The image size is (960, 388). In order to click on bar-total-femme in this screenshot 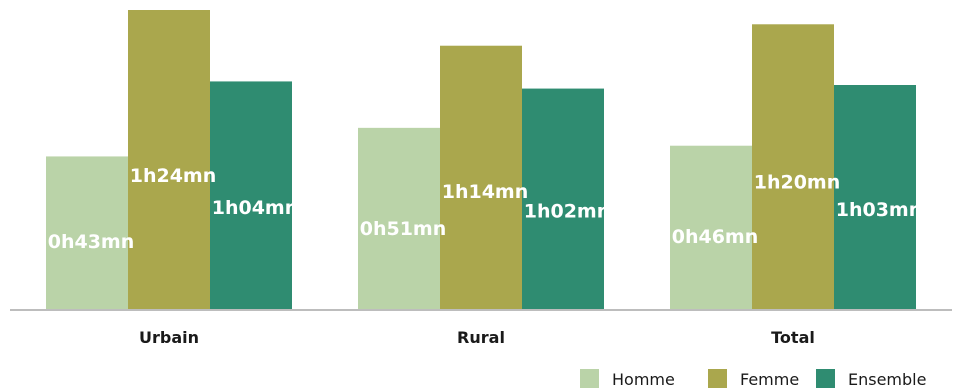, I will do `click(793, 167)`.